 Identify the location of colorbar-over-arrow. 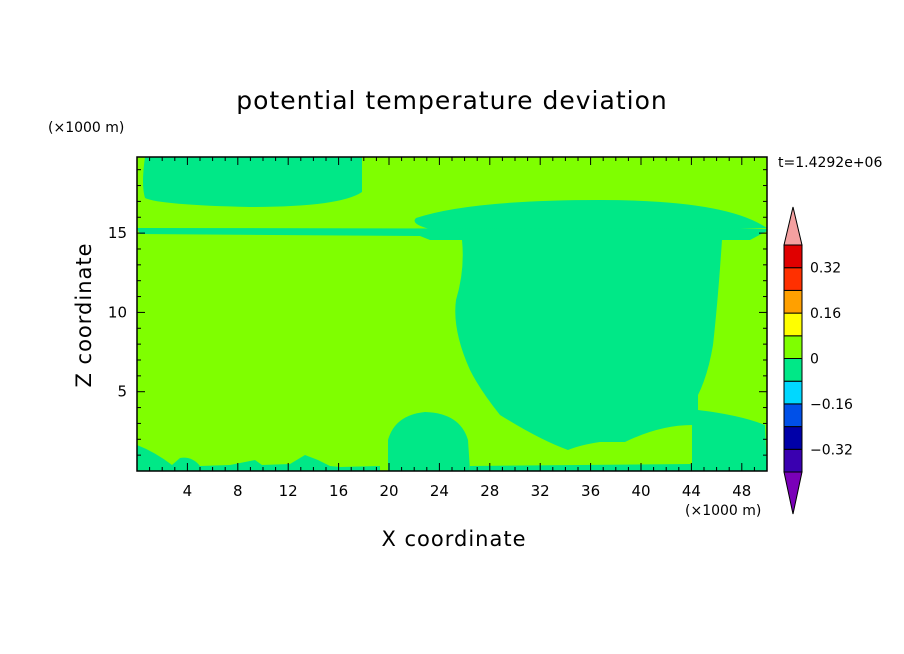
(793, 226).